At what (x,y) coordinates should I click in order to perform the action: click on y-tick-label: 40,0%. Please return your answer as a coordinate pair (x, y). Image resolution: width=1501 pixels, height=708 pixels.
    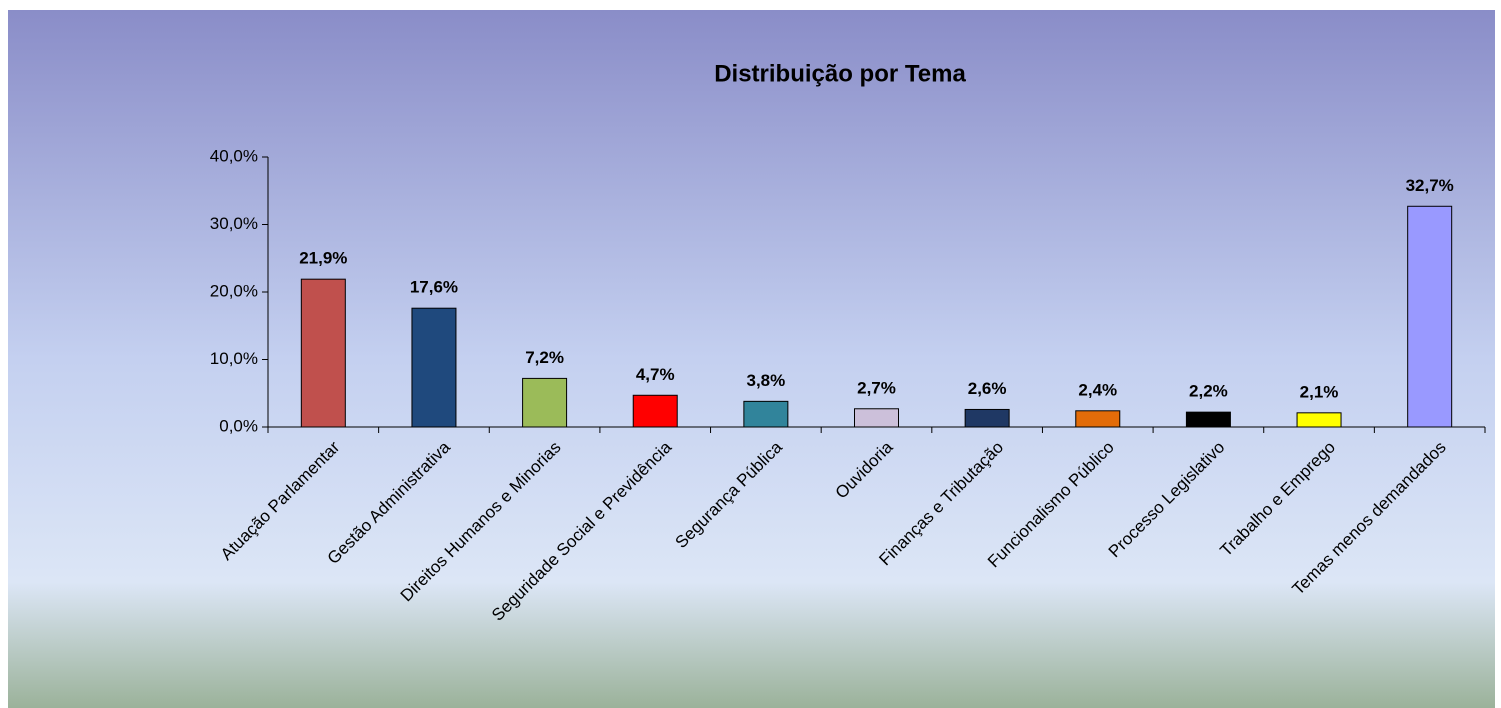
    Looking at the image, I should click on (234, 155).